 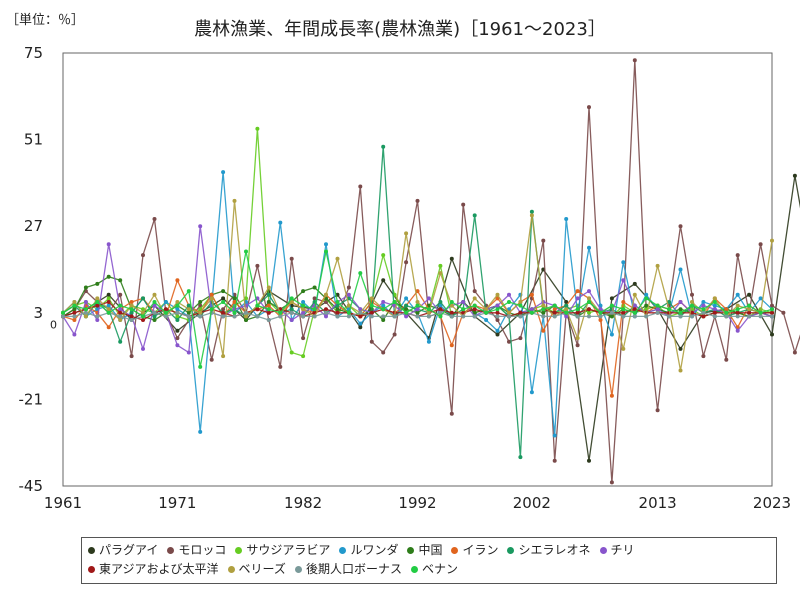 I want to click on legend-item: 東アジアおよび太平洋, so click(x=153, y=569).